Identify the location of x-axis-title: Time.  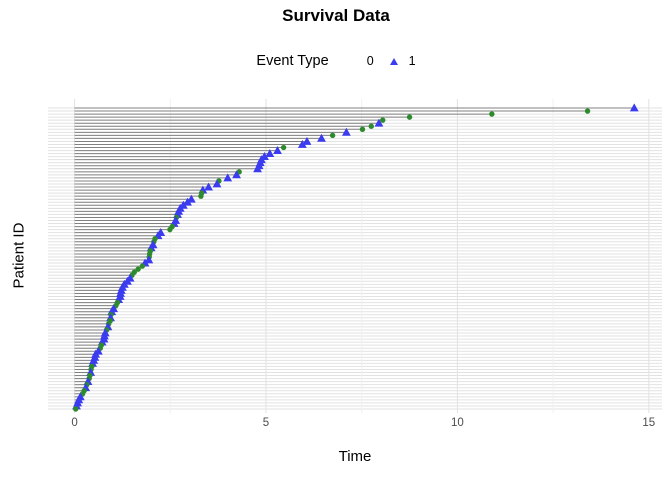
(355, 456).